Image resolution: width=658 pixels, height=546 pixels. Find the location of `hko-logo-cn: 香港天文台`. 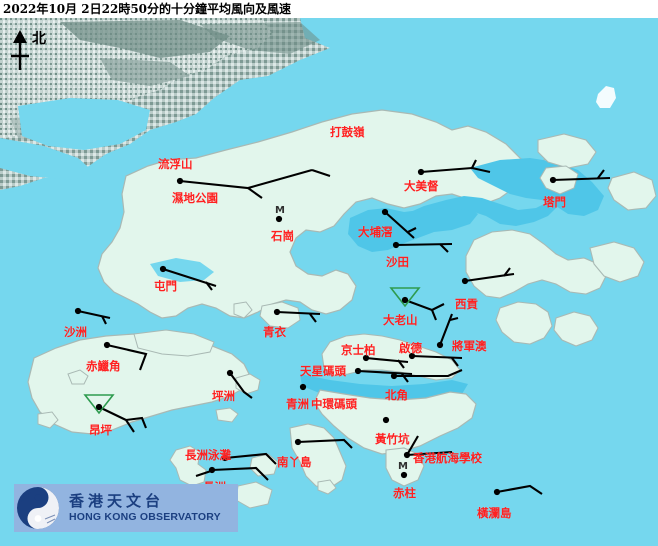

hko-logo-cn: 香港天文台 is located at coordinates (117, 500).